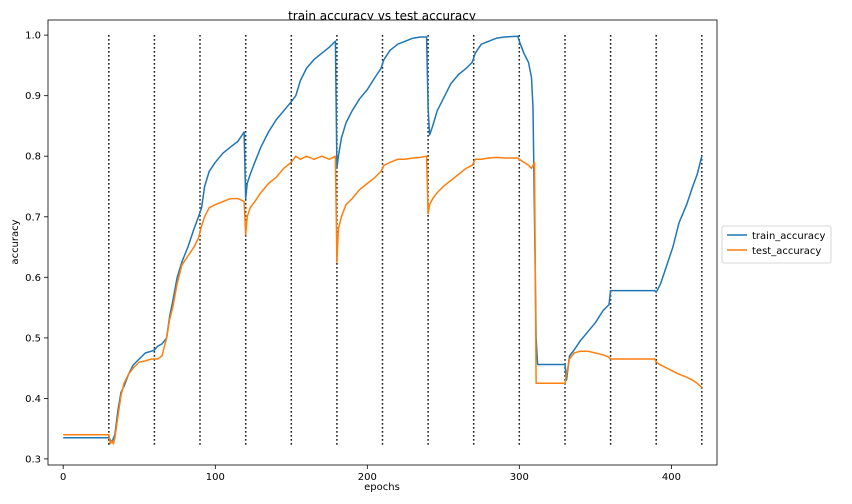  I want to click on y-axis-label: accuracy, so click(15, 241).